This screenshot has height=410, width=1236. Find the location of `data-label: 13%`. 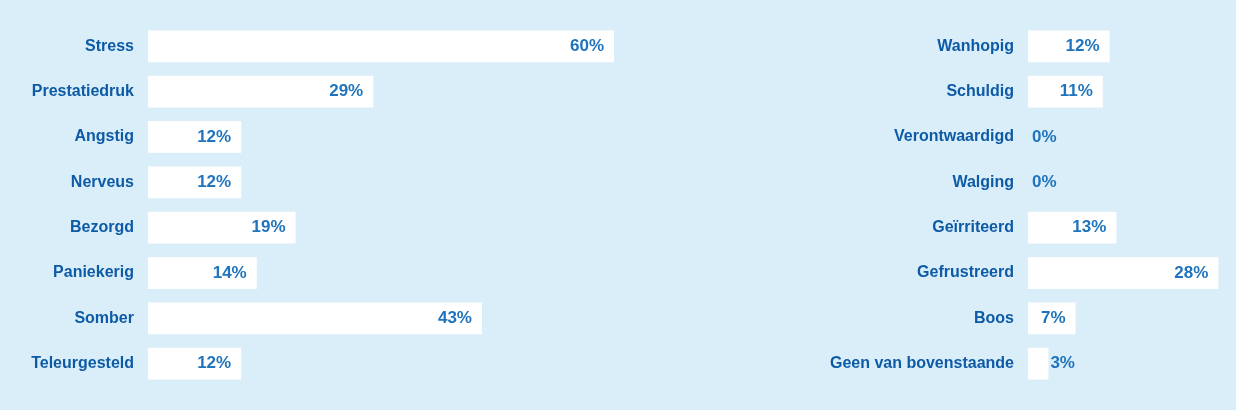

data-label: 13% is located at coordinates (1089, 227).